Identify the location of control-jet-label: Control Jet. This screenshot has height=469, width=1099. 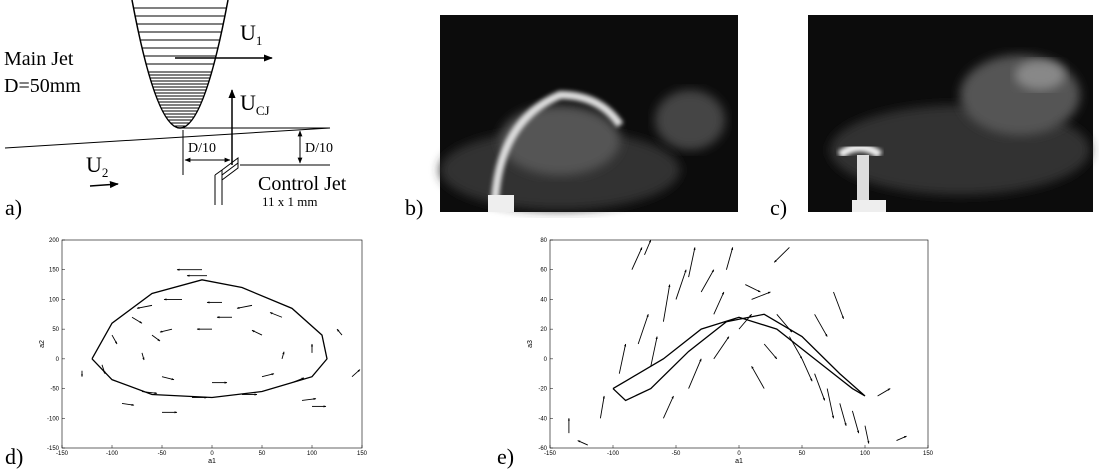
(302, 184).